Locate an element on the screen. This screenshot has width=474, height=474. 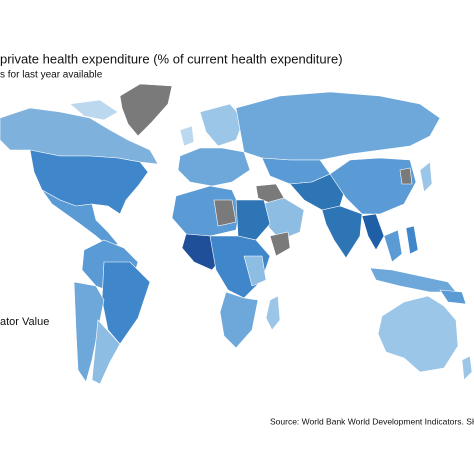
europe is located at coordinates (214, 167).